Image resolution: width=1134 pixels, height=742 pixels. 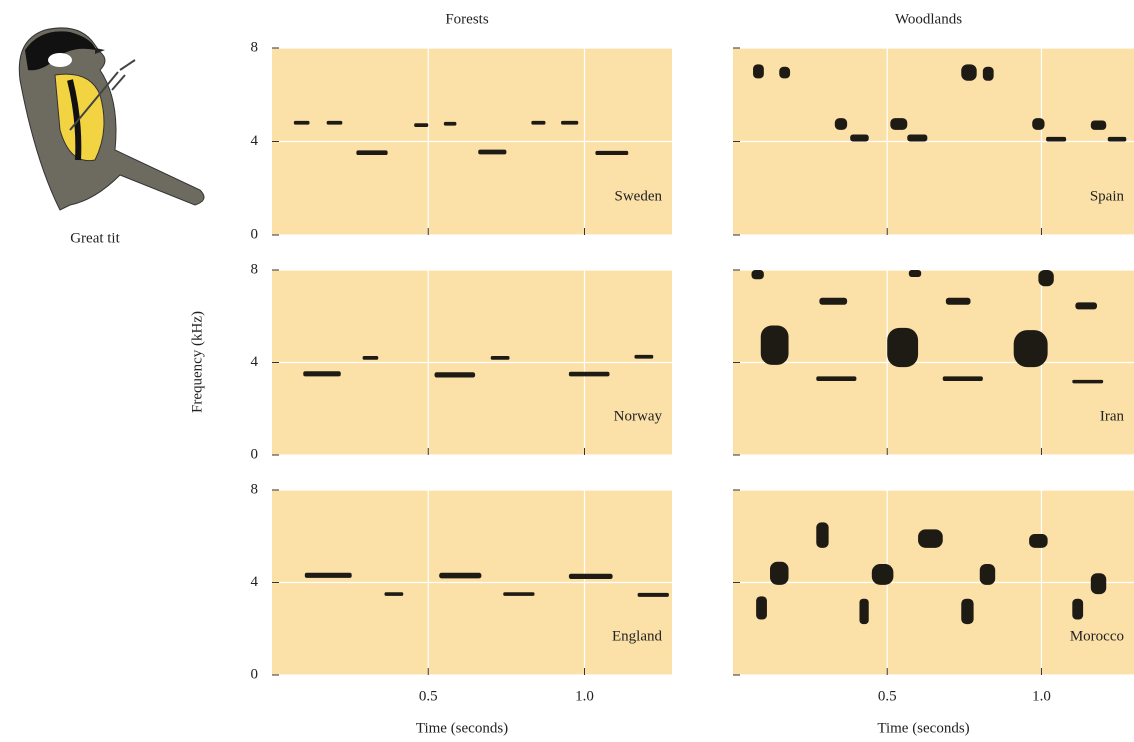 I want to click on column-title: Forests, so click(x=467, y=19).